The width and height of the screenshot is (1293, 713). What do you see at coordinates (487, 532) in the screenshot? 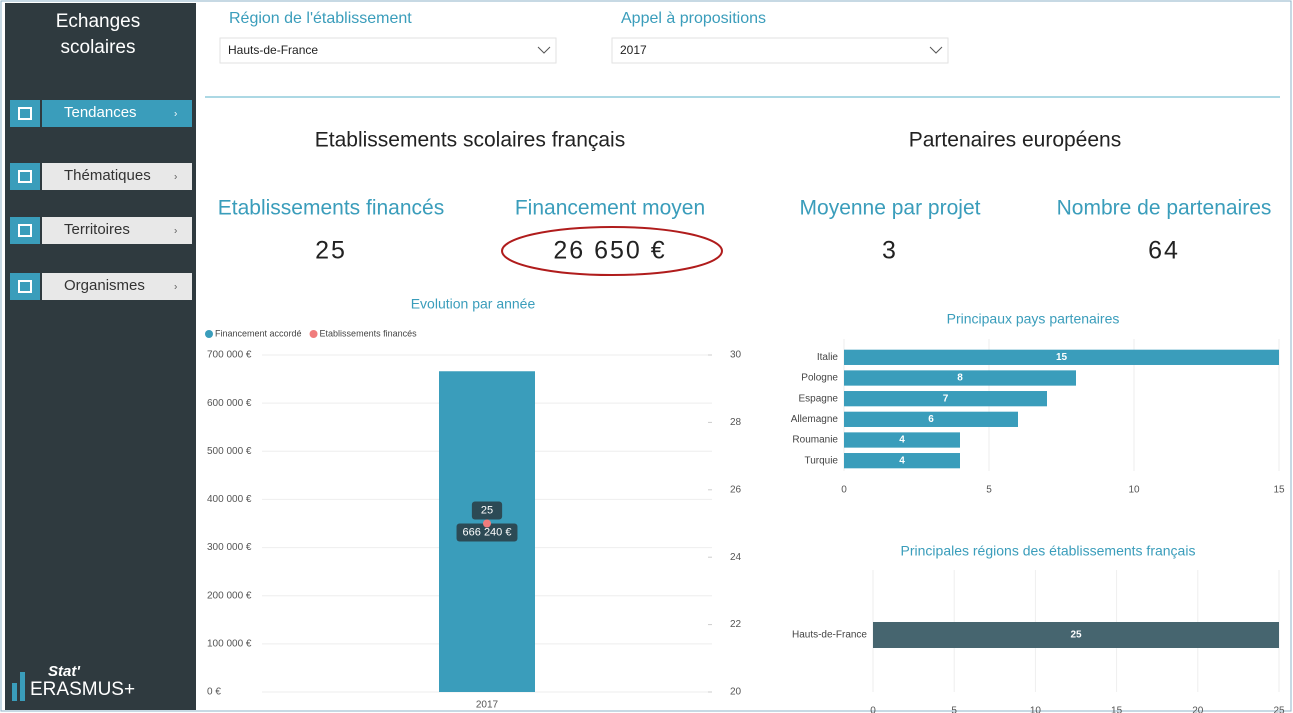
I see `data-label: 666 240 €` at bounding box center [487, 532].